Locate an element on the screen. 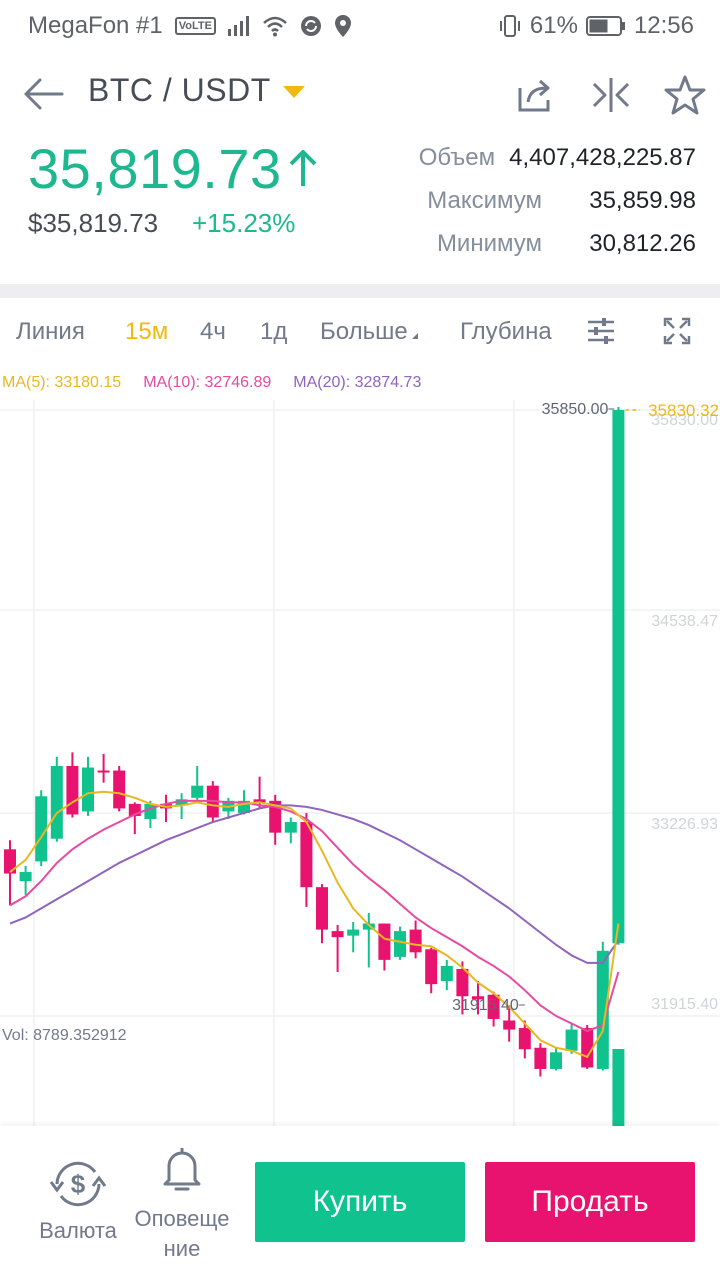 The image size is (720, 1280). settings-sliders-icon is located at coordinates (601, 334).